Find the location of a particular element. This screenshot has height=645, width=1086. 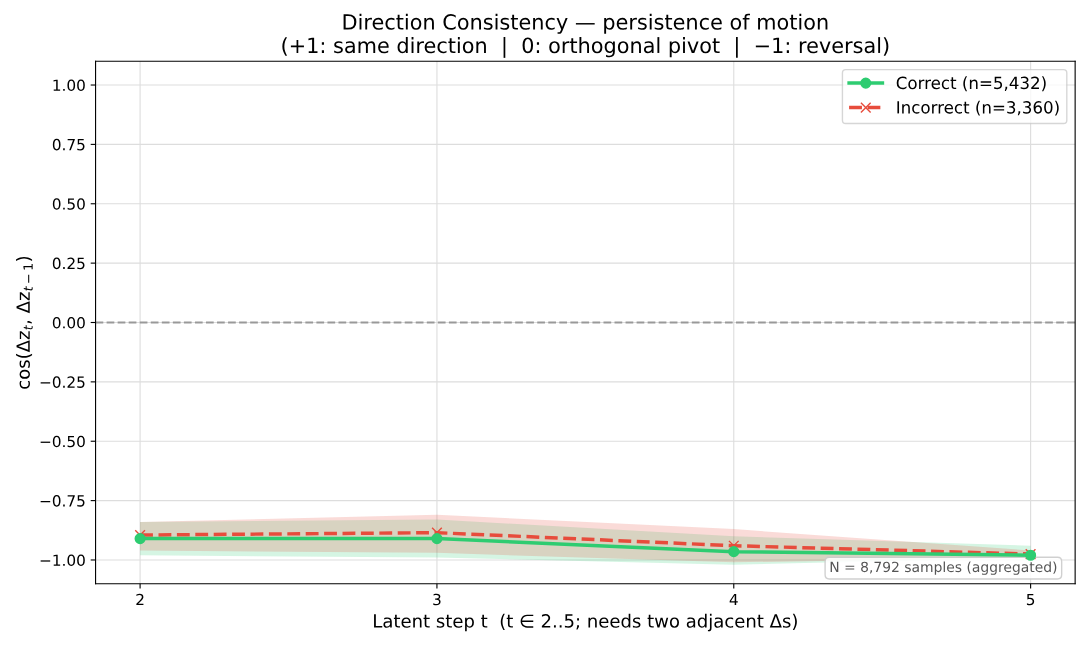

annotation: N = 8,792 samples (aggregated) is located at coordinates (943, 568).